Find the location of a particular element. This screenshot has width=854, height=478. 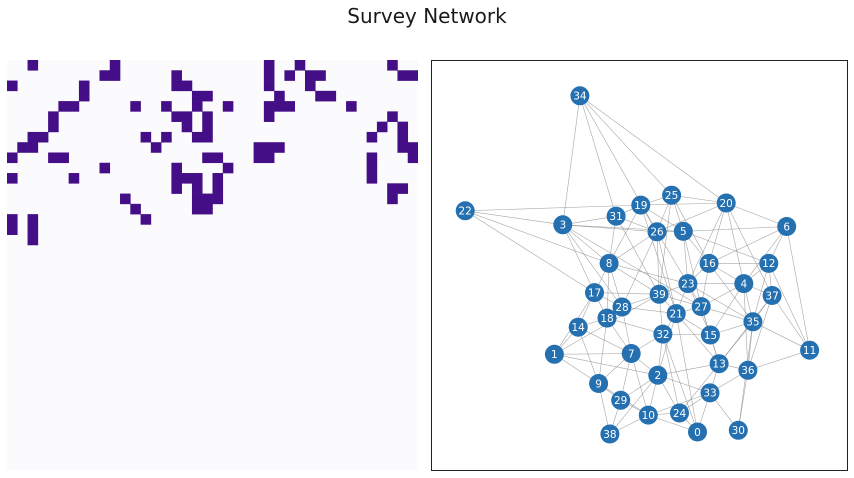

node-label: 36 is located at coordinates (748, 371).